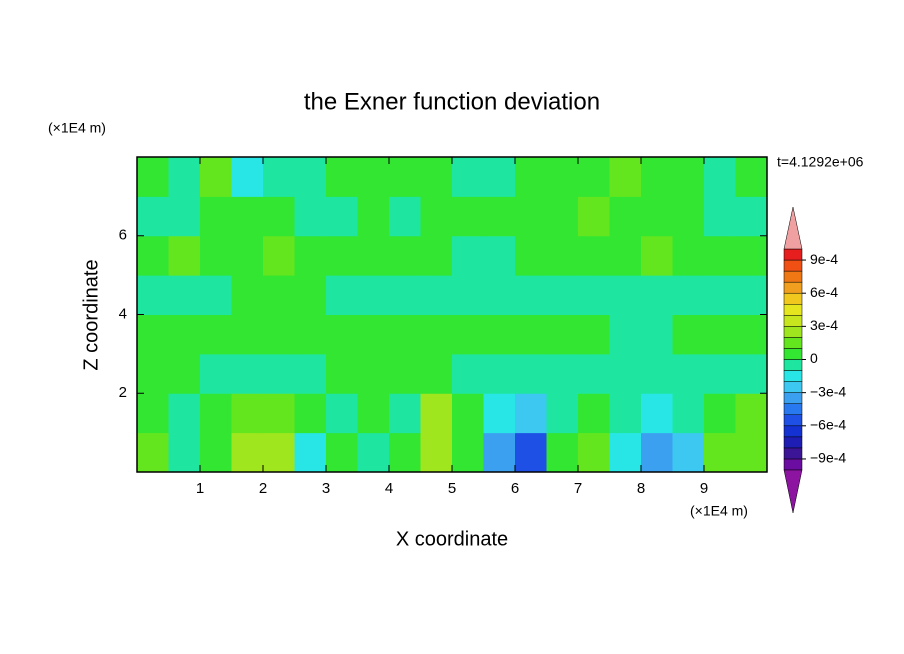  I want to click on y-tick-label: 4, so click(123, 313).